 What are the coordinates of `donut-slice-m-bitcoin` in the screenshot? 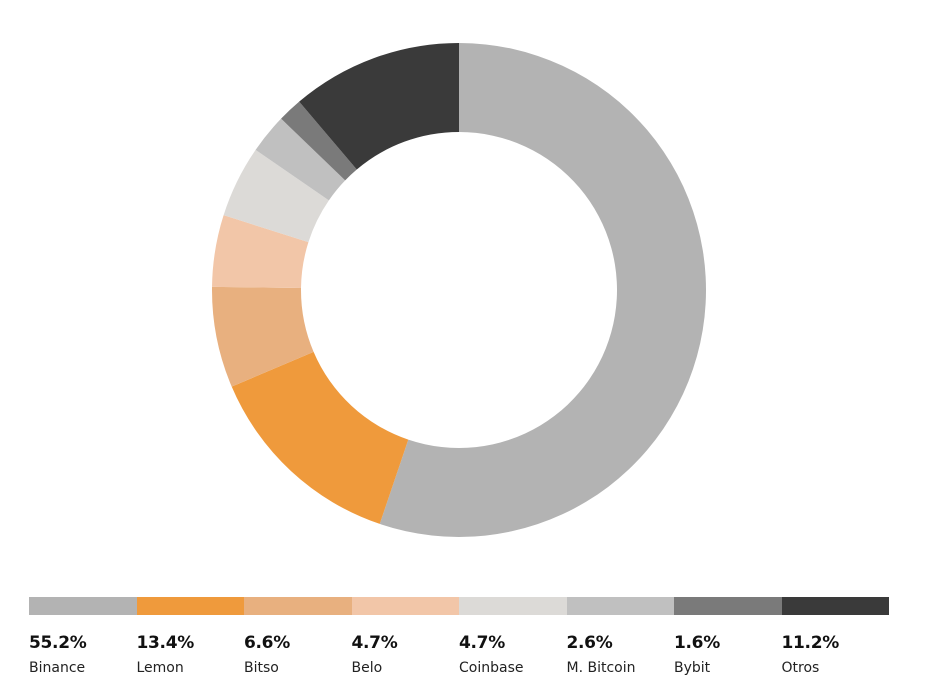 It's located at (300, 159).